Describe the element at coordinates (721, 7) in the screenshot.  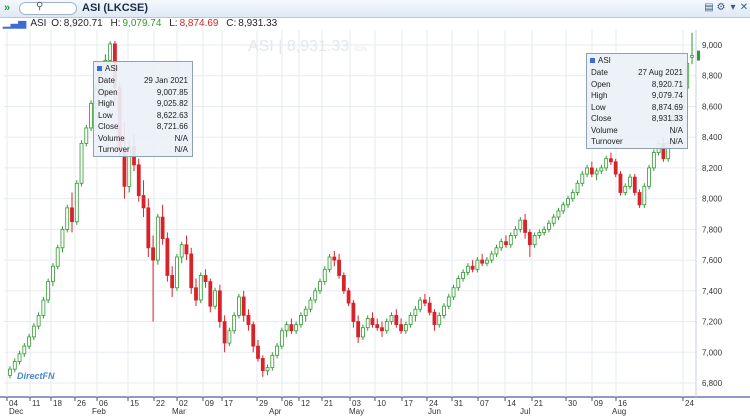
I see `settings-icon: ⚙` at that location.